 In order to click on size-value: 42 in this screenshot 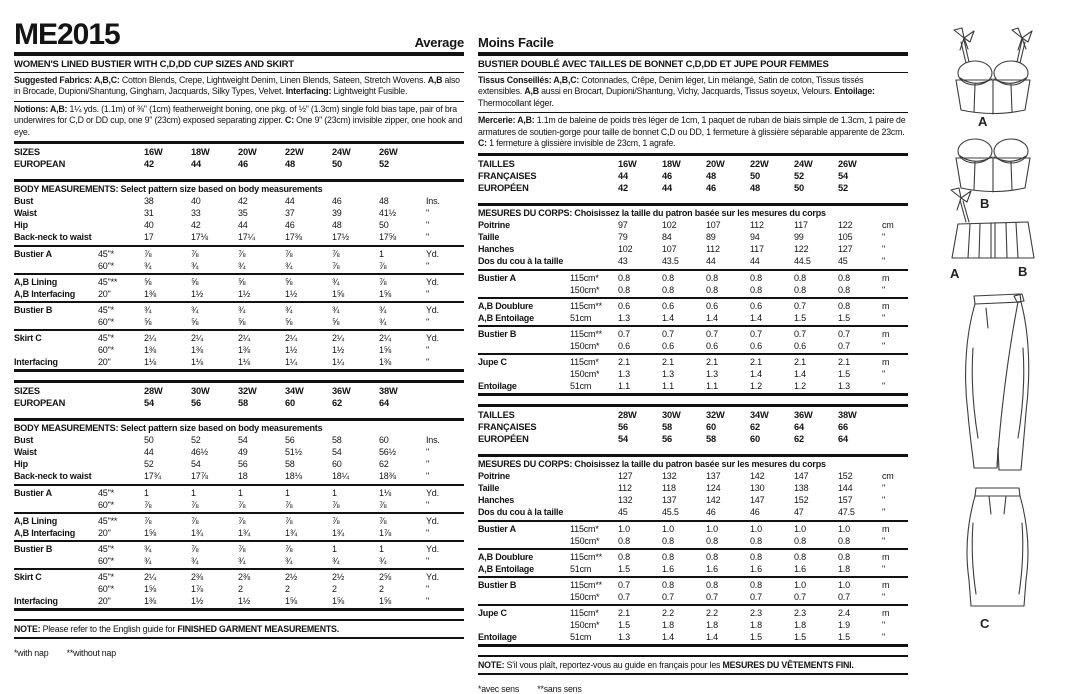, I will do `click(623, 187)`.